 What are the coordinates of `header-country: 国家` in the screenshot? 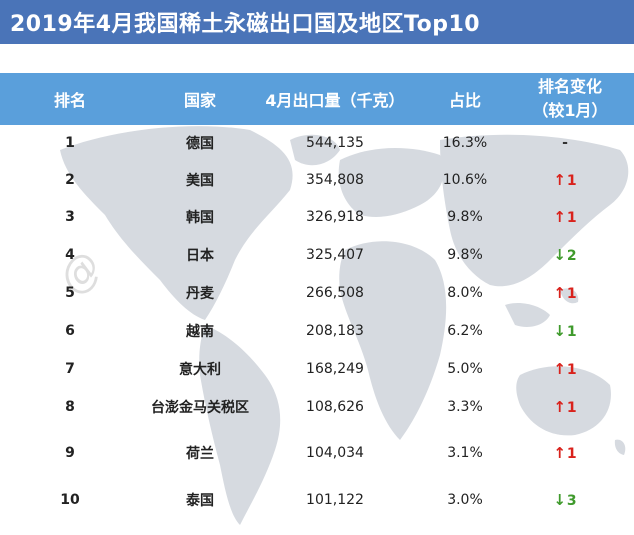 It's located at (199, 100).